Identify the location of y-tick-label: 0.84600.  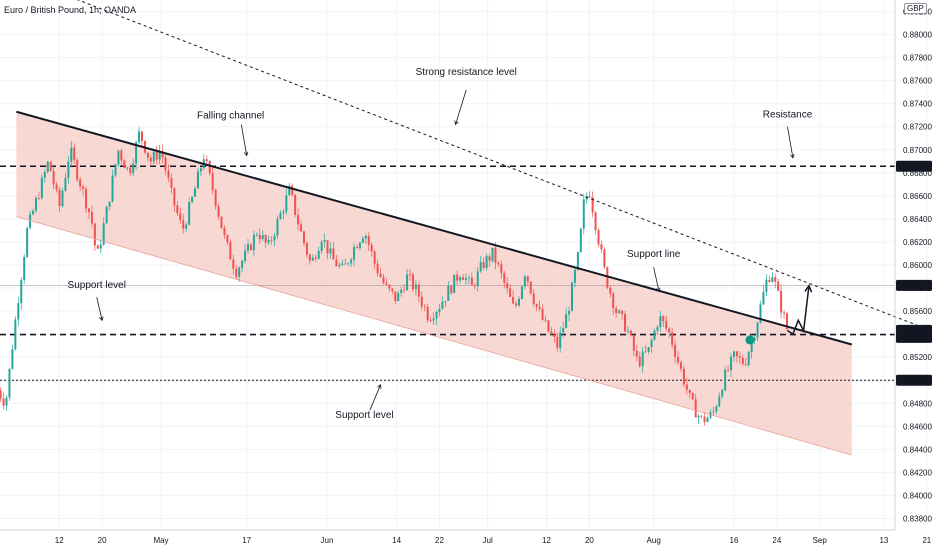
(917, 426).